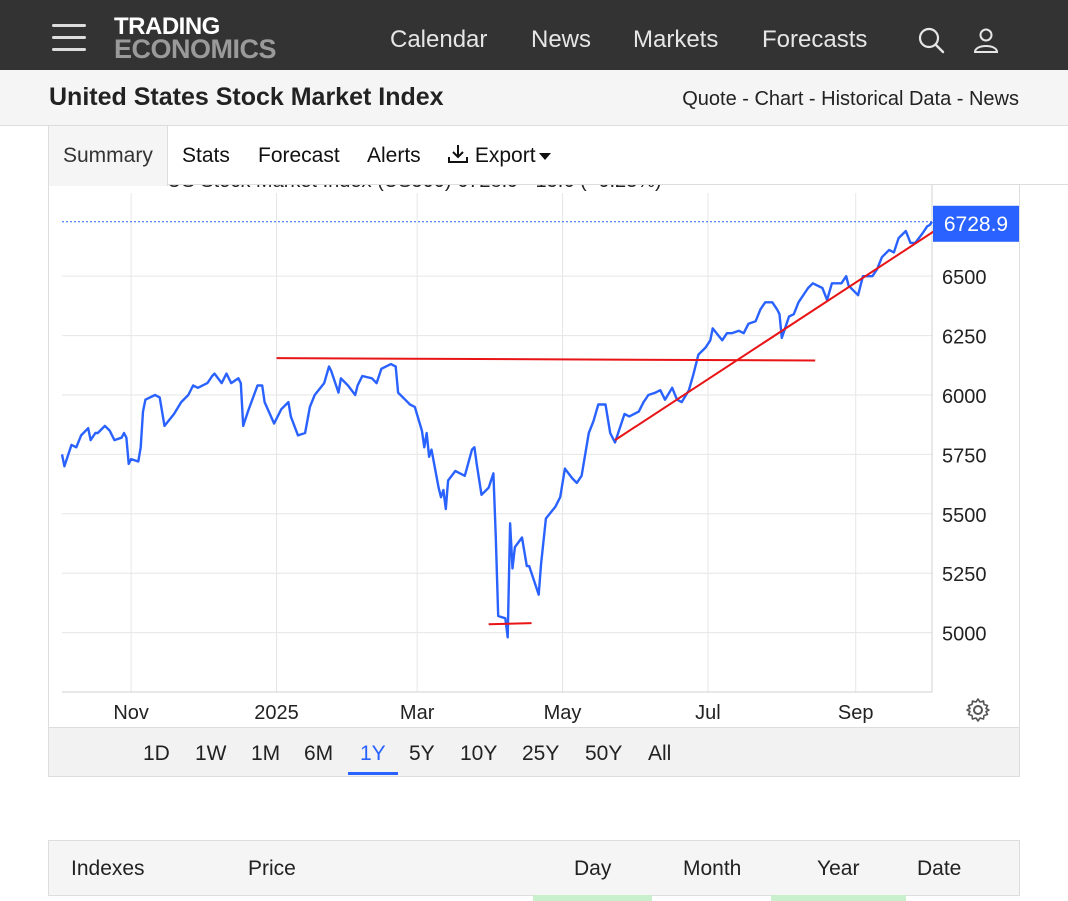 The width and height of the screenshot is (1068, 901). What do you see at coordinates (709, 99) in the screenshot?
I see `link-quote: Quote` at bounding box center [709, 99].